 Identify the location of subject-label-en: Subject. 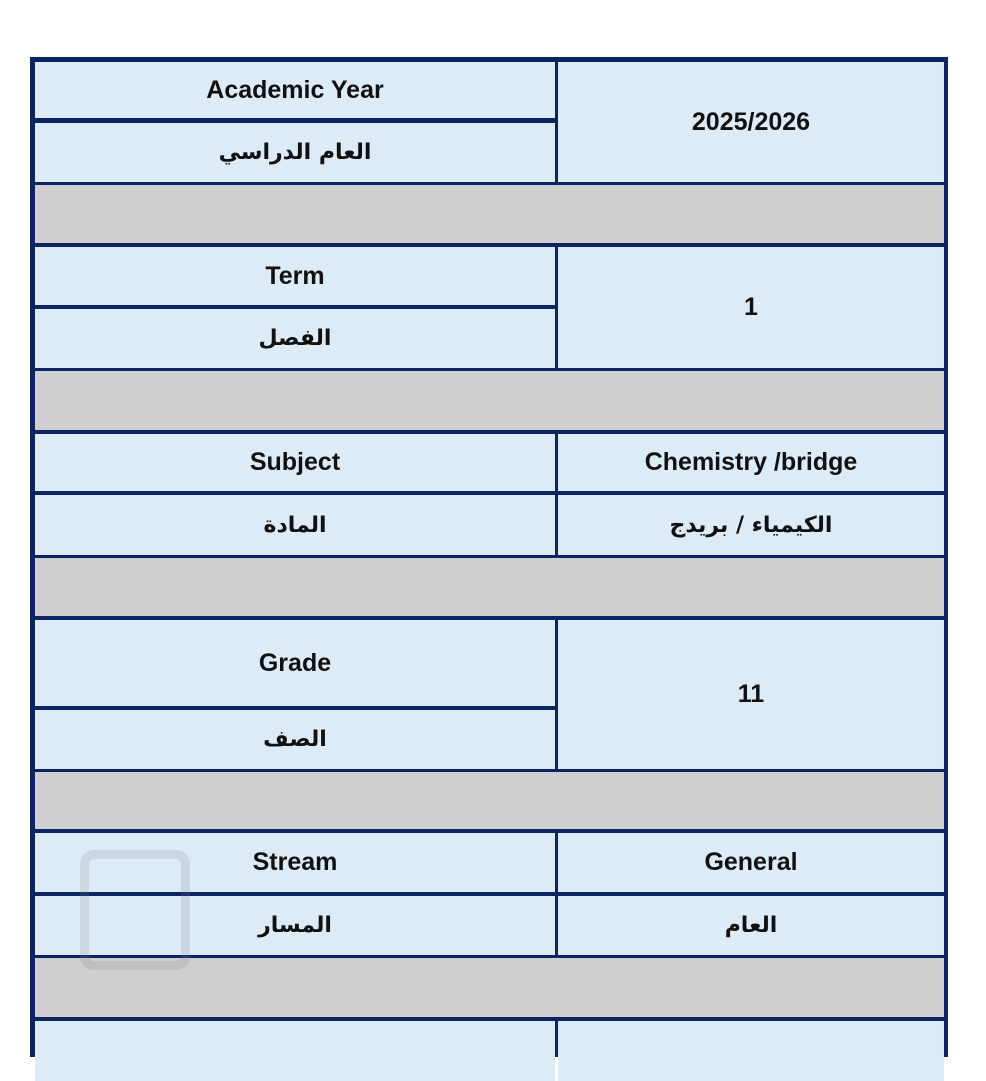
(295, 462).